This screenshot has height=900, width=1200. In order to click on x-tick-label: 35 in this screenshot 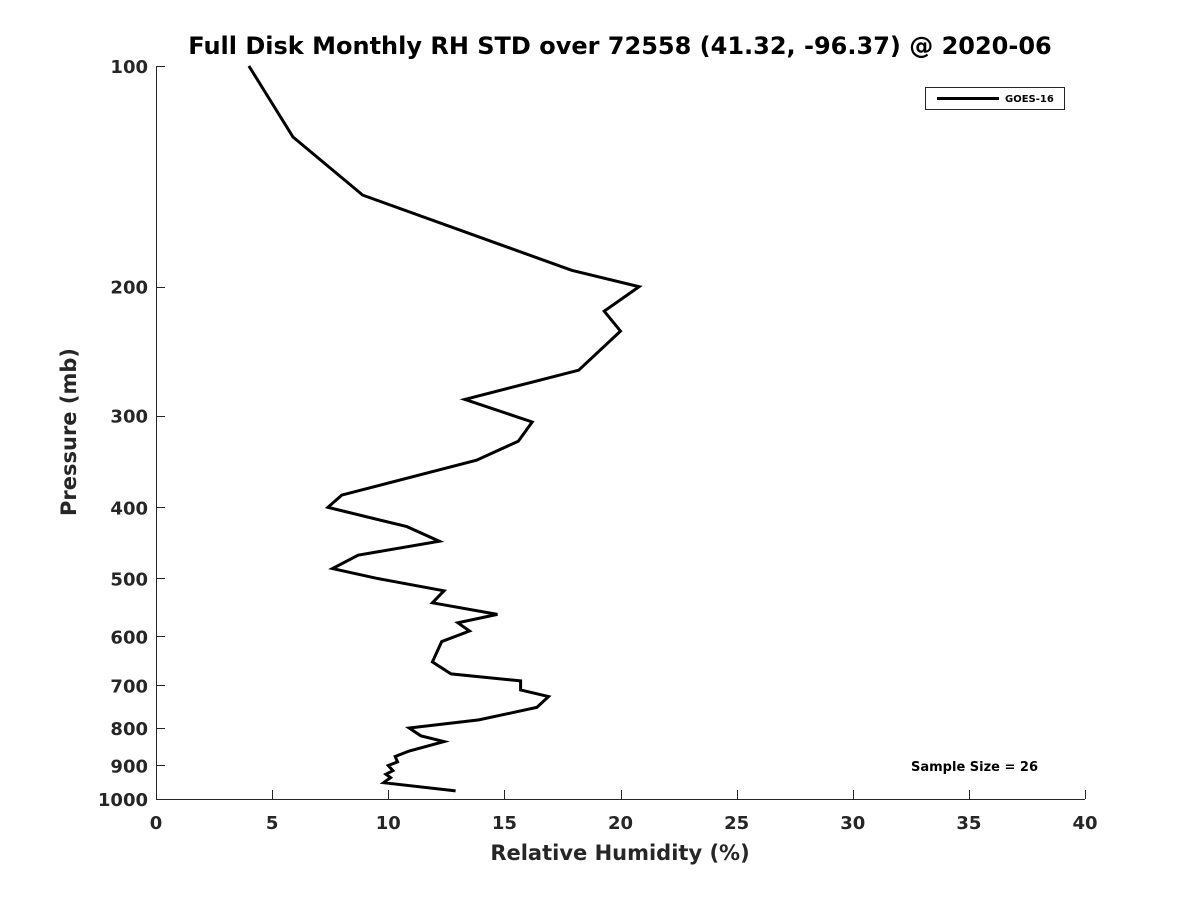, I will do `click(968, 823)`.